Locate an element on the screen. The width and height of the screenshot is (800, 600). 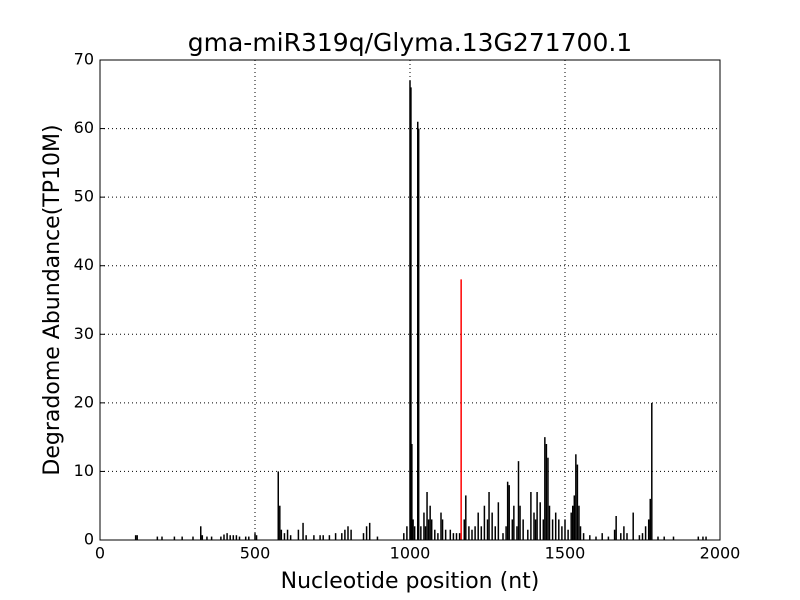
y-tick-label: 50 is located at coordinates (84, 196).